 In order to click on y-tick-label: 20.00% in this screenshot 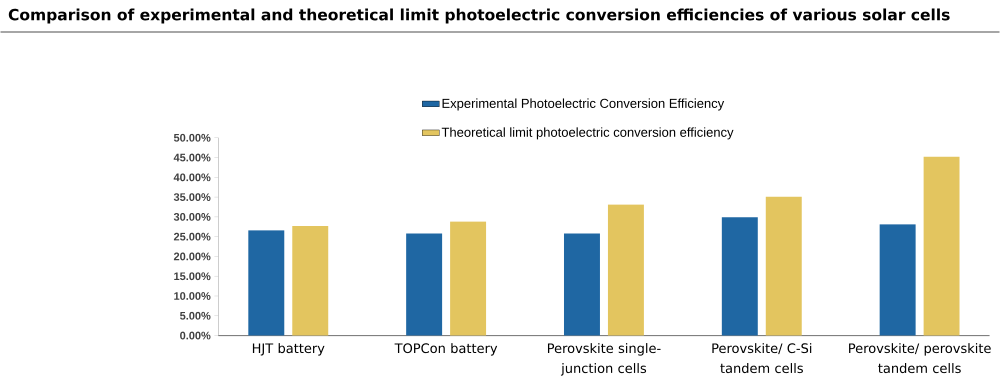, I will do `click(192, 256)`.